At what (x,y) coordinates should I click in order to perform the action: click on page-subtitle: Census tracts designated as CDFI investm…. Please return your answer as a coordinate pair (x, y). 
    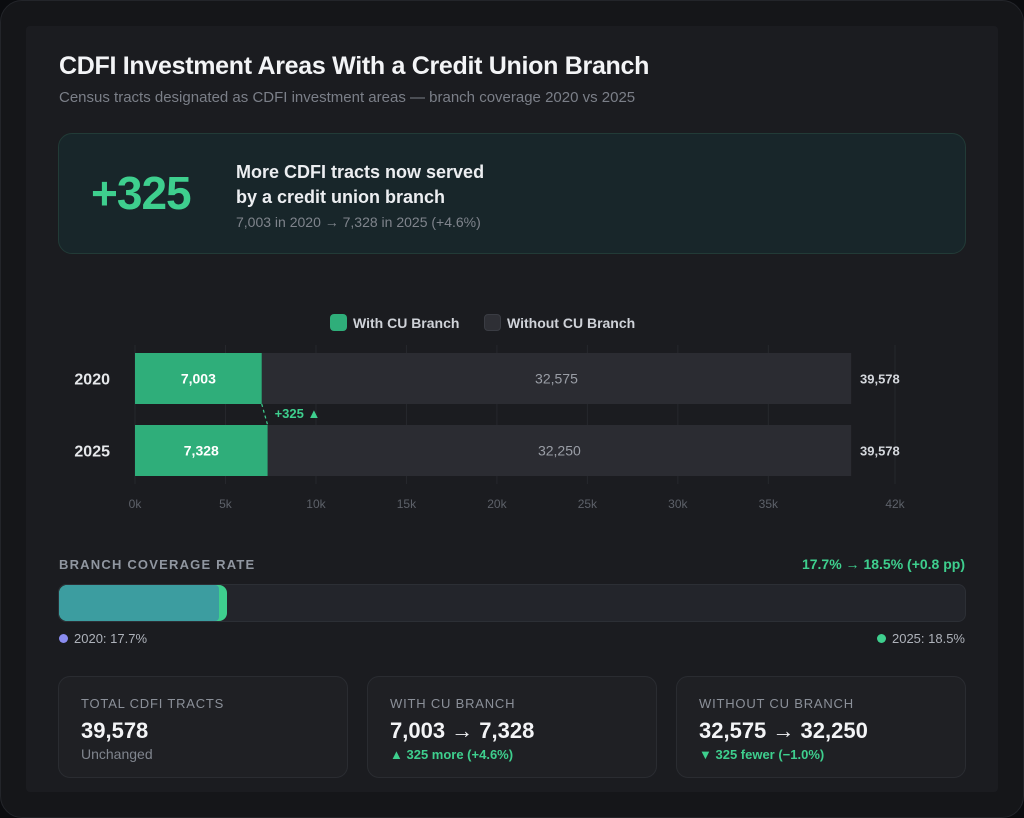
    Looking at the image, I should click on (347, 97).